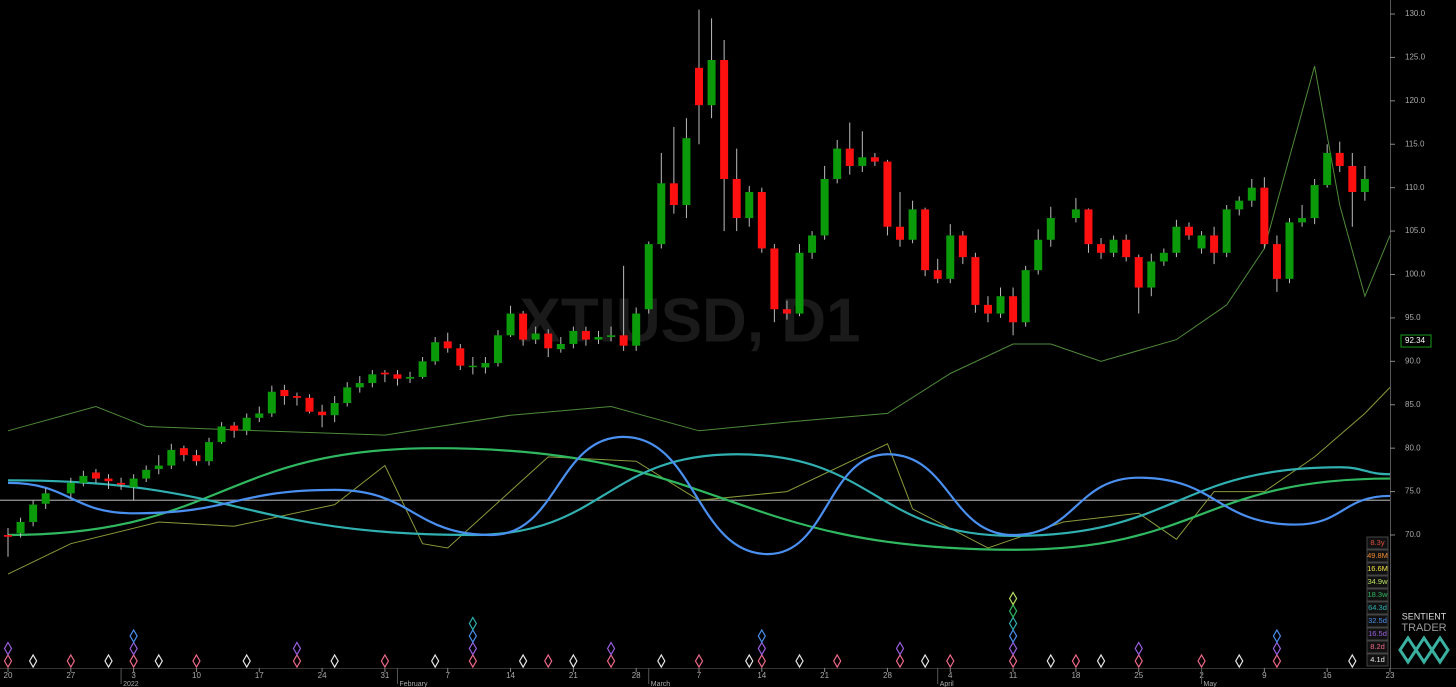 The image size is (1456, 687). What do you see at coordinates (1413, 404) in the screenshot?
I see `y-tick-label: 85.0` at bounding box center [1413, 404].